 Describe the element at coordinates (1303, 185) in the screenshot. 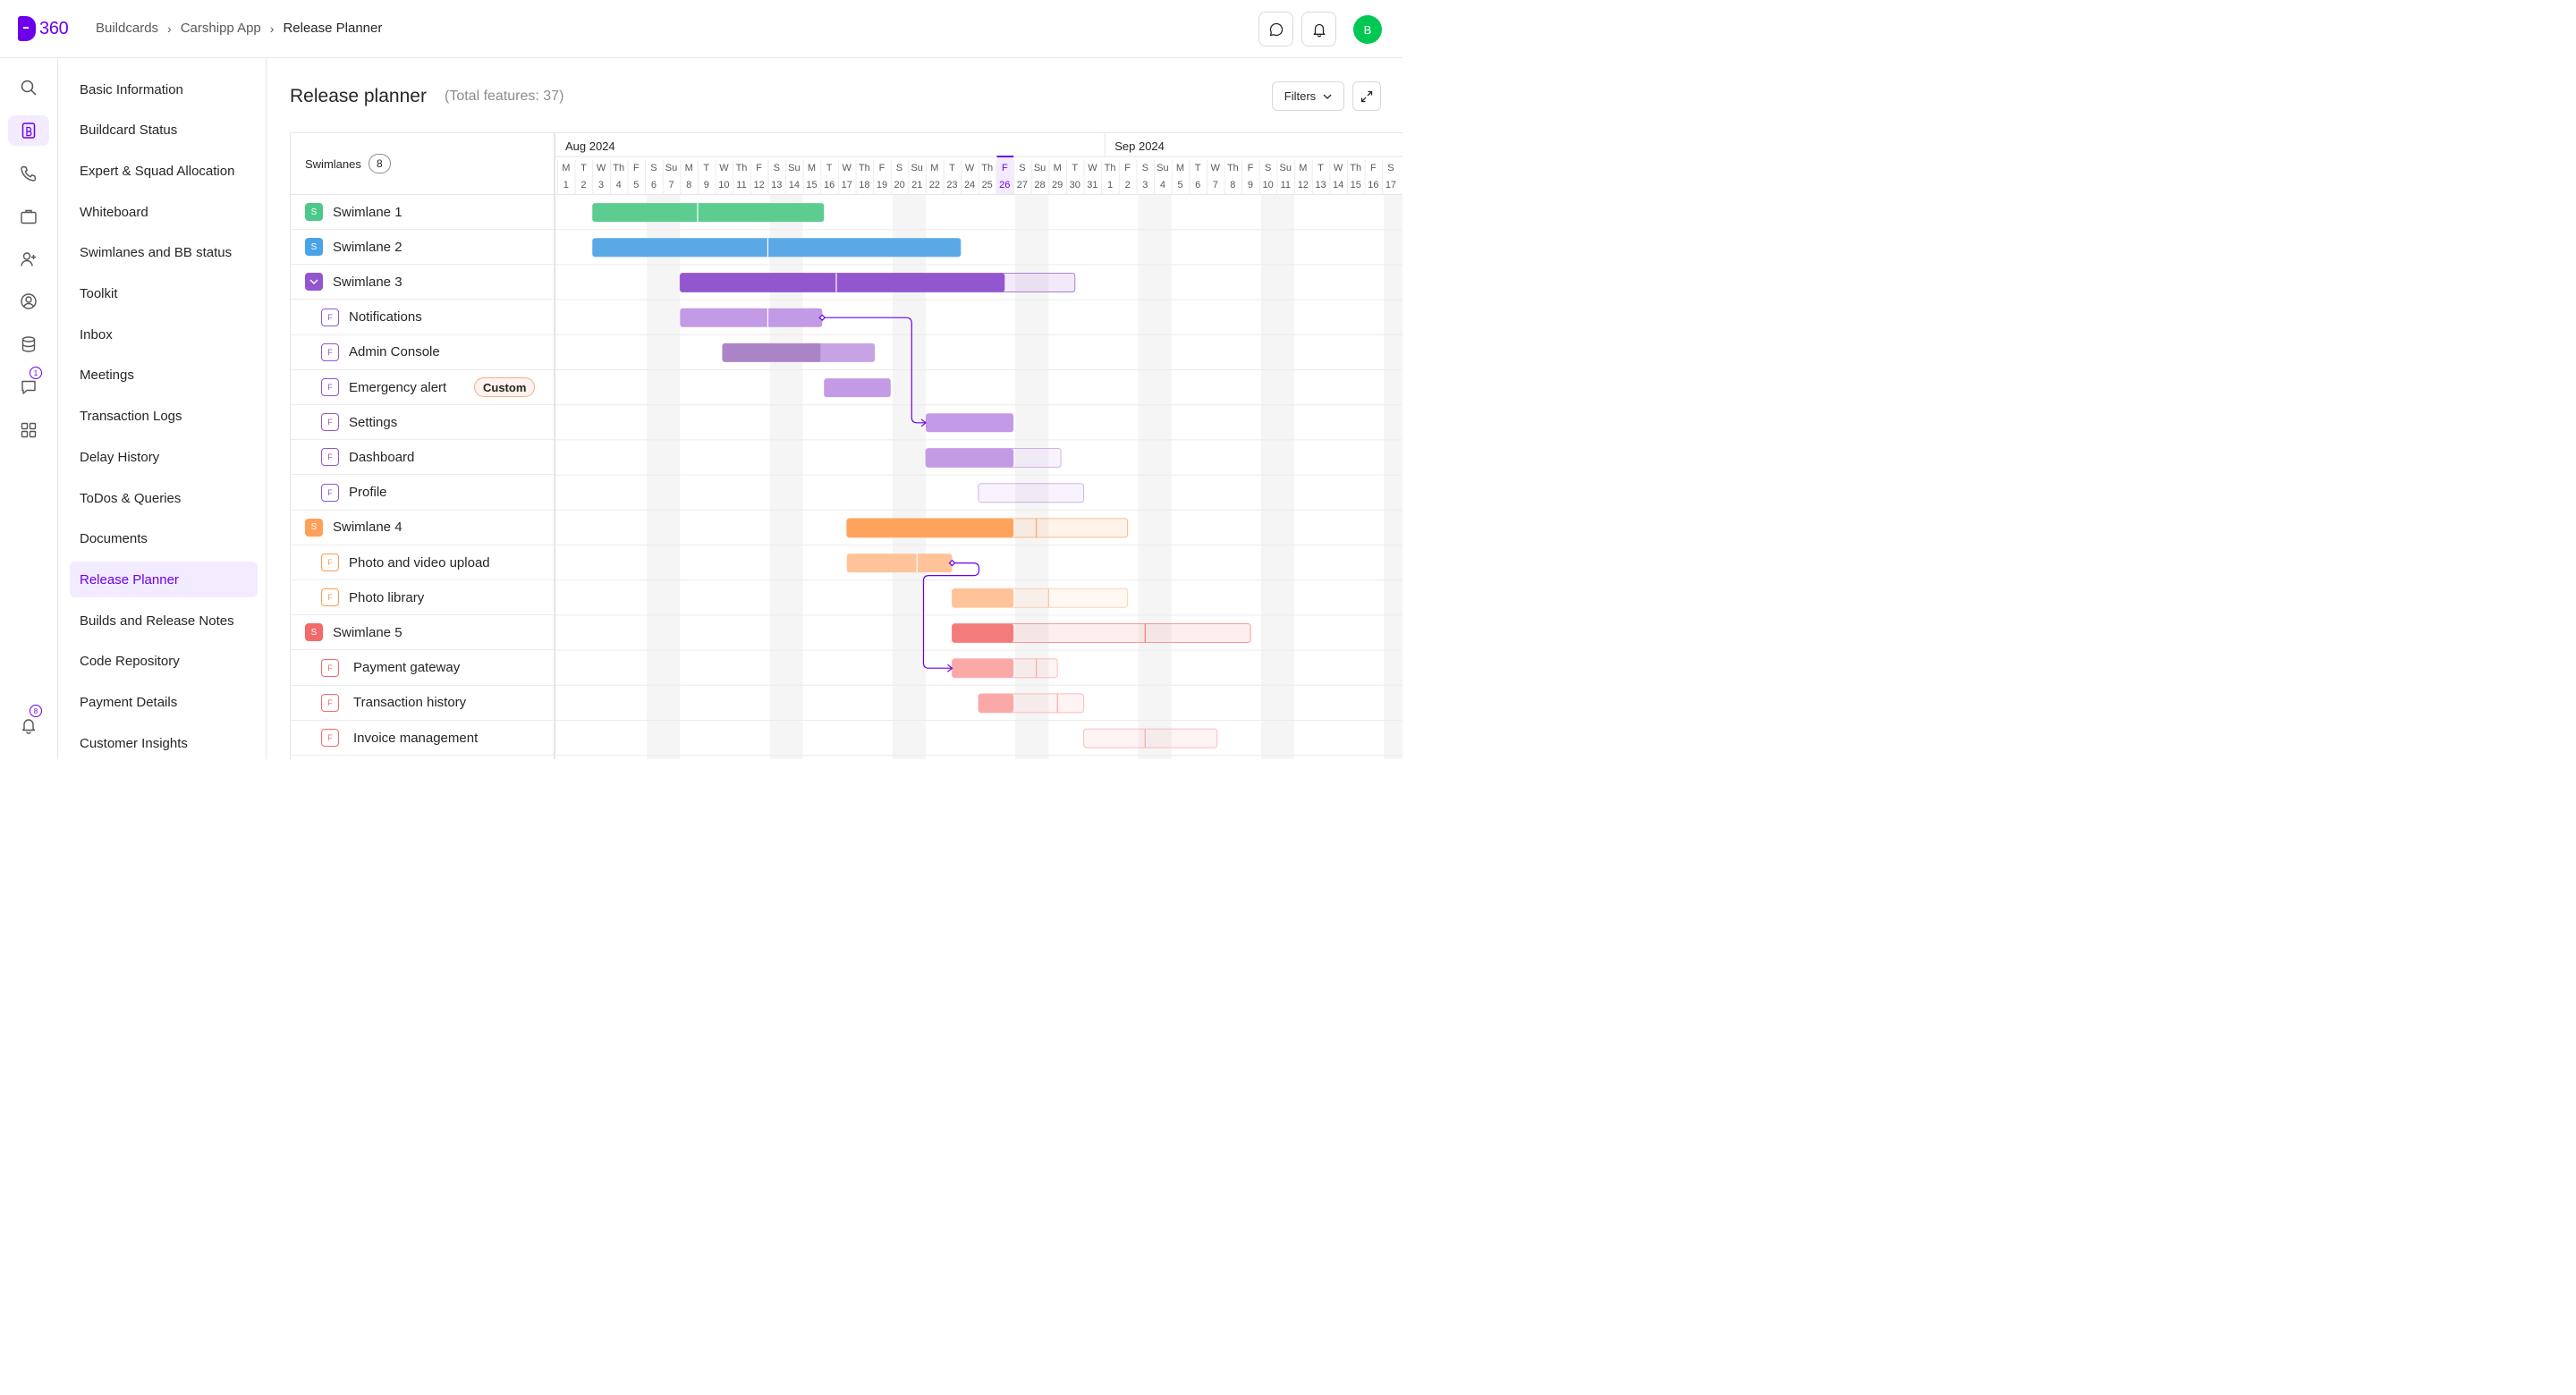

I see `day-number-label: 12` at that location.